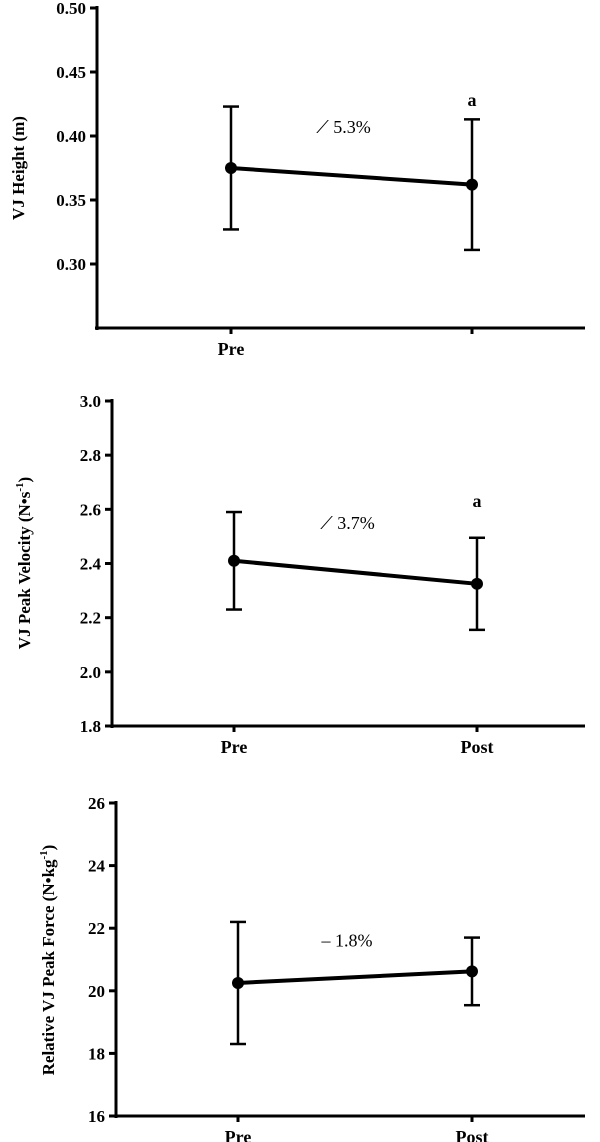 This screenshot has width=600, height=1142. What do you see at coordinates (91, 564) in the screenshot?
I see `y-tick-label: 2.4` at bounding box center [91, 564].